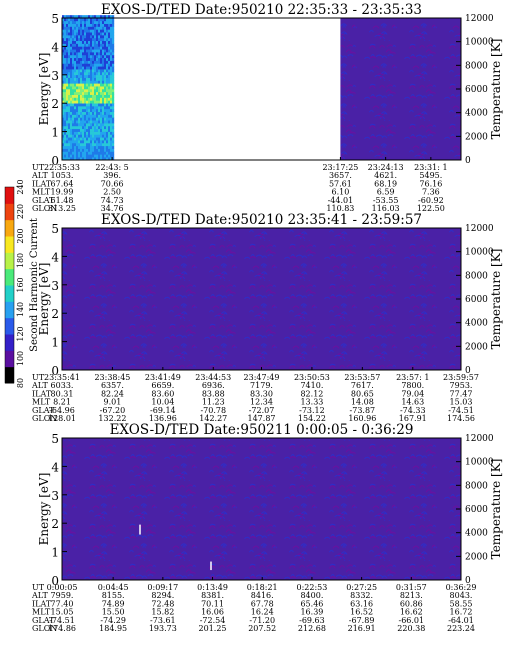 This screenshot has width=505, height=649. Describe the element at coordinates (476, 137) in the screenshot. I see `y-right-tick-label: 2000` at that location.